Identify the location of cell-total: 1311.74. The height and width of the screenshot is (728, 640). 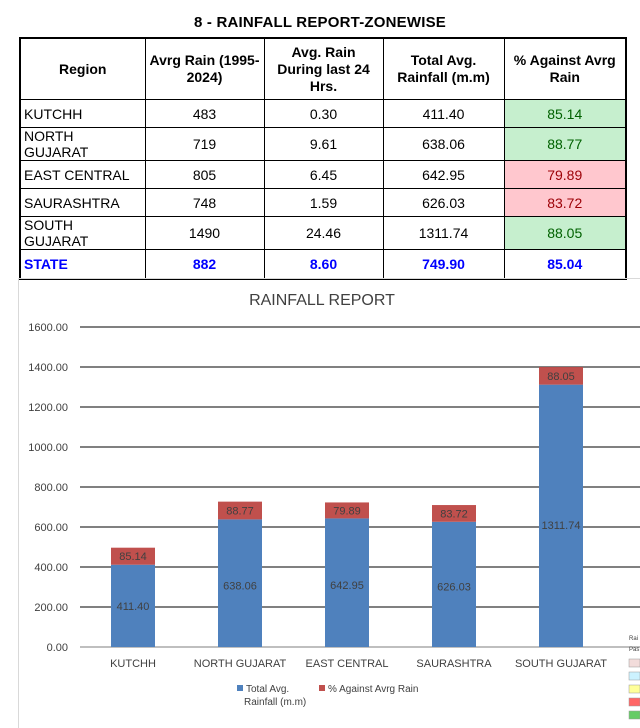
(443, 233).